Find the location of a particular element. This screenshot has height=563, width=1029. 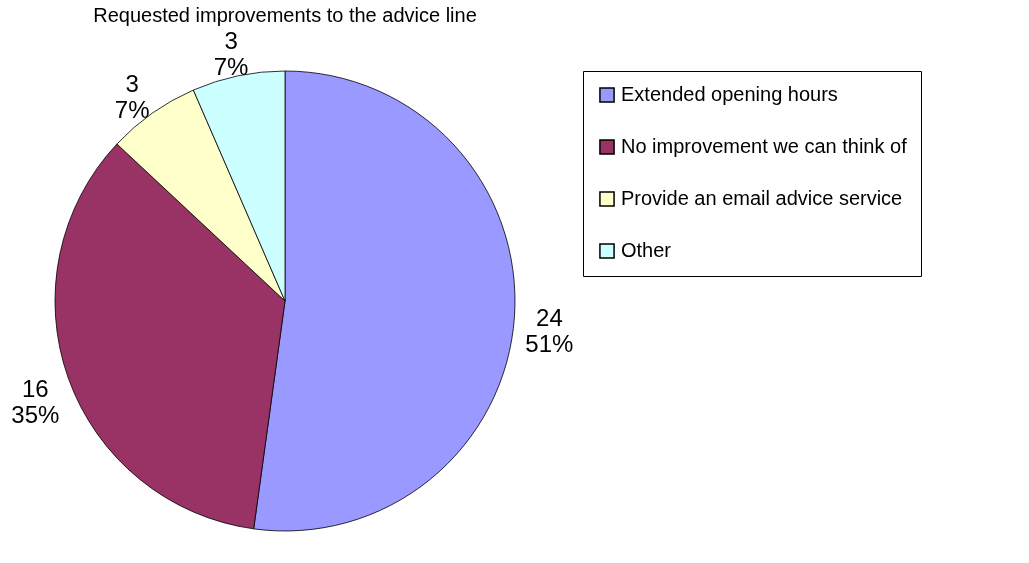

legend-label: Extended opening hours is located at coordinates (729, 94).